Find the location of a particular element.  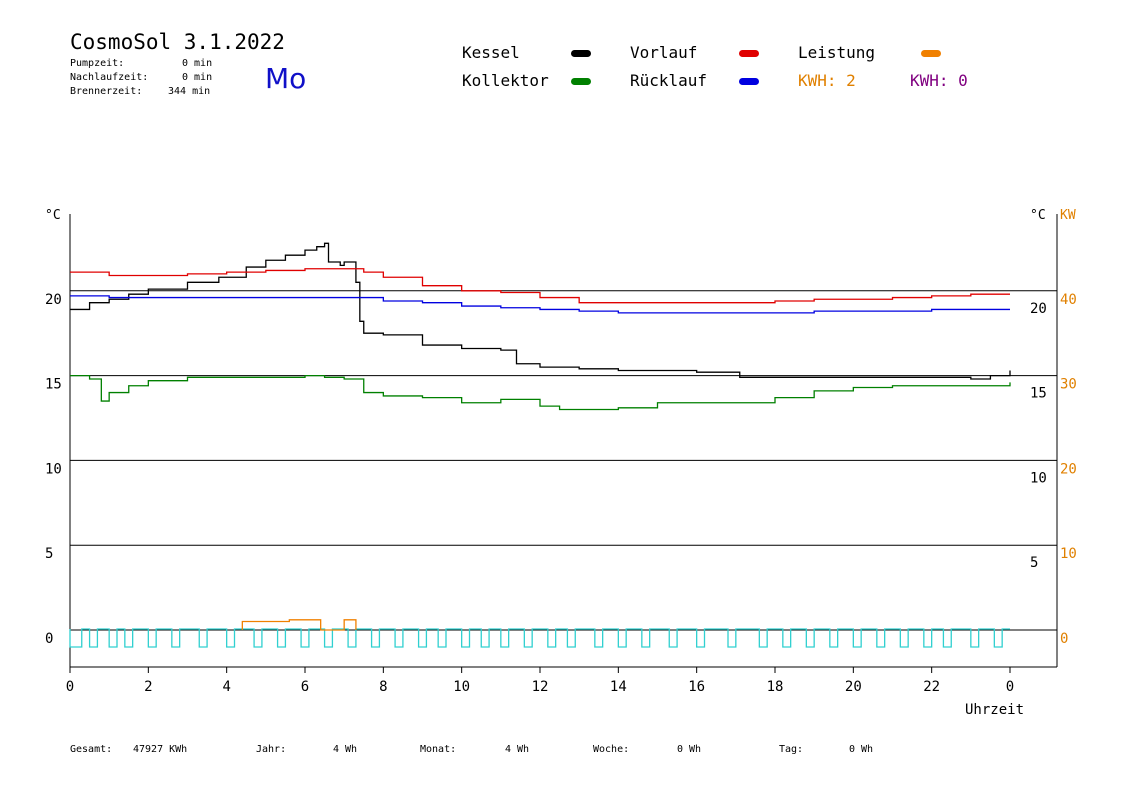

x-tick-label: 16 is located at coordinates (696, 687).